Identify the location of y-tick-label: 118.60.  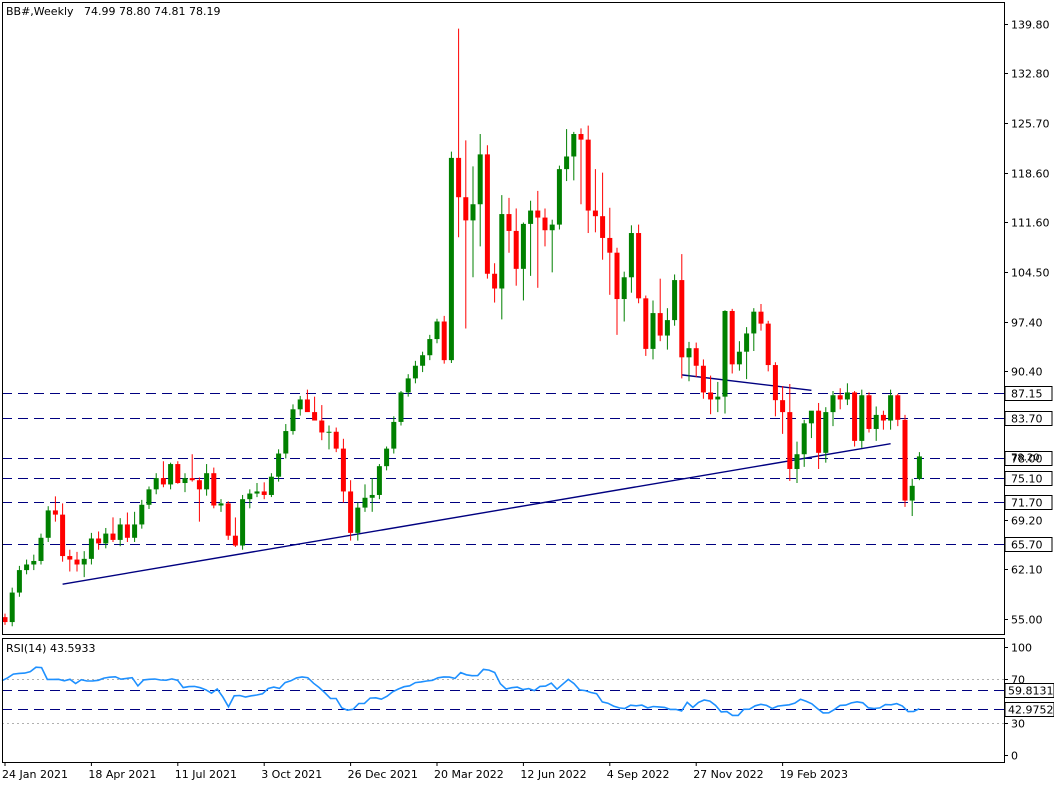
(1030, 174).